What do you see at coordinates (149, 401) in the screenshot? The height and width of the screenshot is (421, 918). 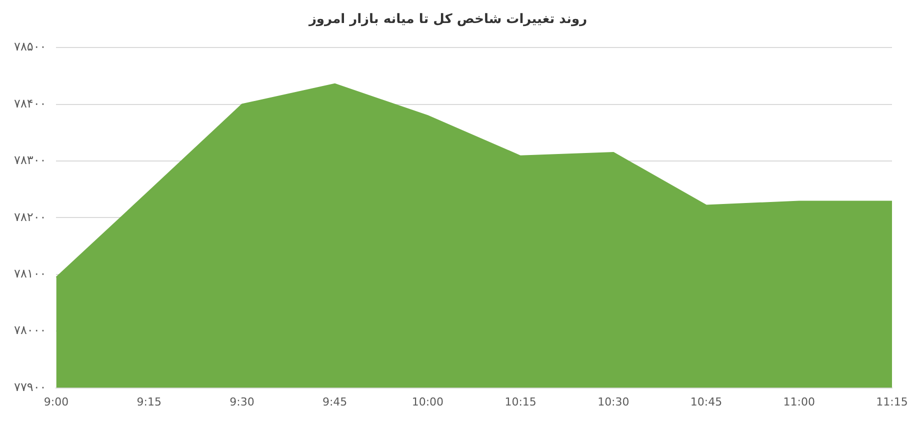 I see `x-tick-label: 9:15` at bounding box center [149, 401].